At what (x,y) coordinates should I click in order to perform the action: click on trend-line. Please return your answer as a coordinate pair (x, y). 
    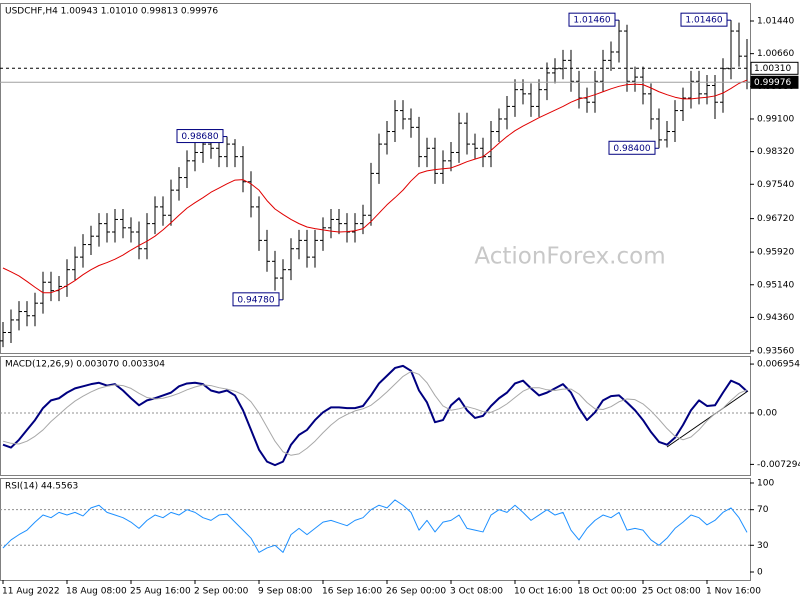
    Looking at the image, I should click on (707, 419).